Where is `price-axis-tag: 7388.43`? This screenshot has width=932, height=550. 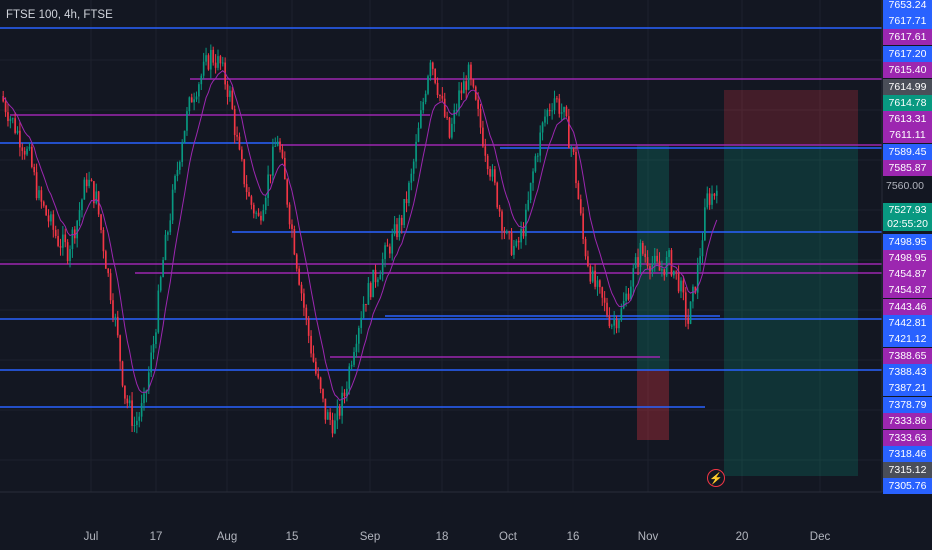
price-axis-tag: 7388.43 is located at coordinates (907, 372).